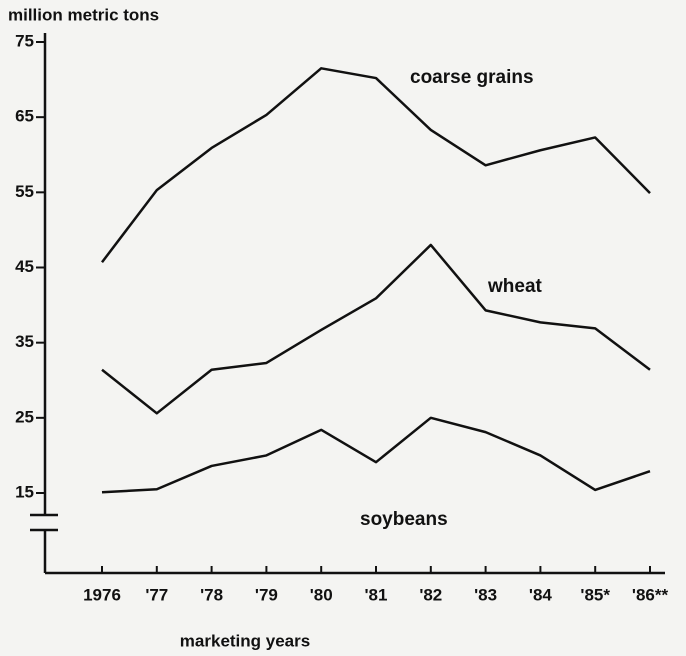 This screenshot has width=686, height=656. I want to click on y-tick-label: 75, so click(24, 40).